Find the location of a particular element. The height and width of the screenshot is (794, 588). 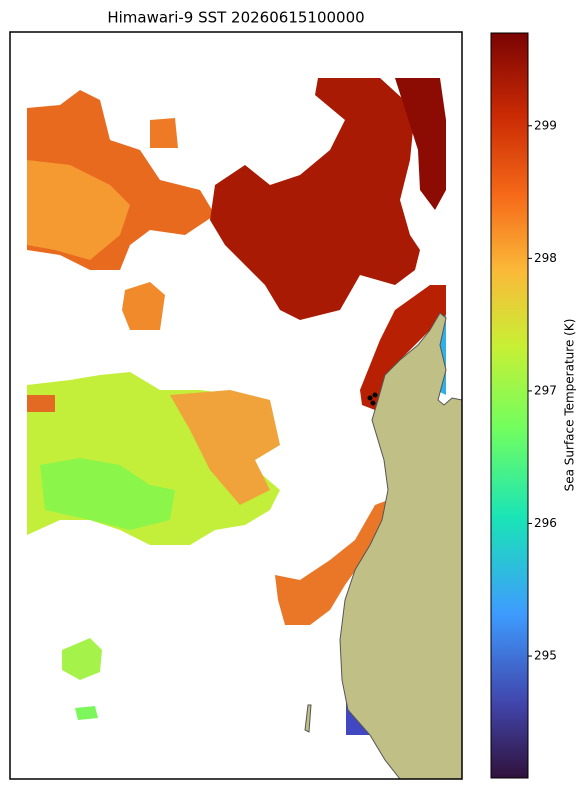

colorbar is located at coordinates (509, 405).